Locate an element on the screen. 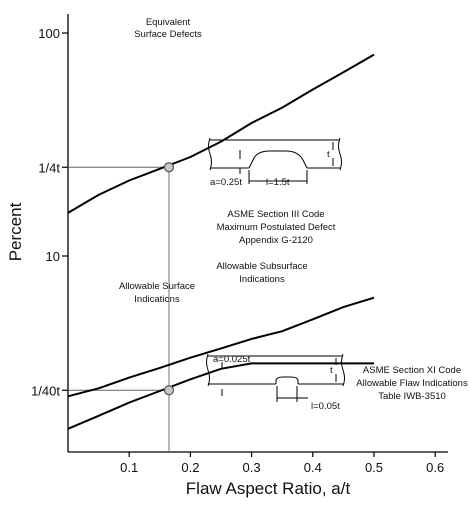 The width and height of the screenshot is (470, 505). allowable-subsurface-note: Allowable Subsurface Indications is located at coordinates (261, 273).